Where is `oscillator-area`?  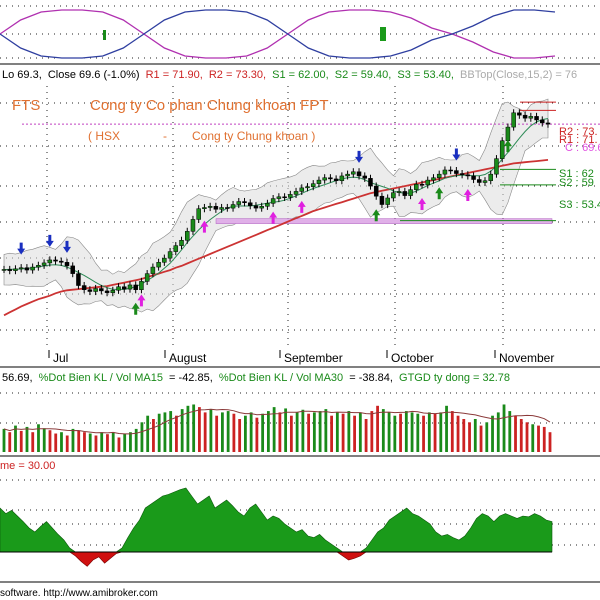
oscillator-area is located at coordinates (276, 527).